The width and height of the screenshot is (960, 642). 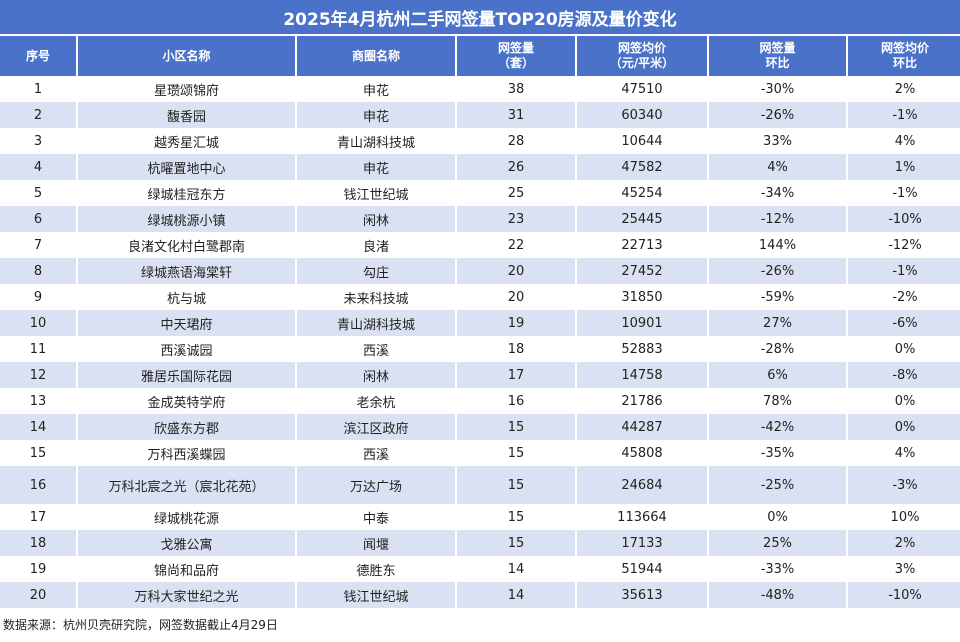 What do you see at coordinates (186, 403) in the screenshot?
I see `cell-community-name: 金成英特学府` at bounding box center [186, 403].